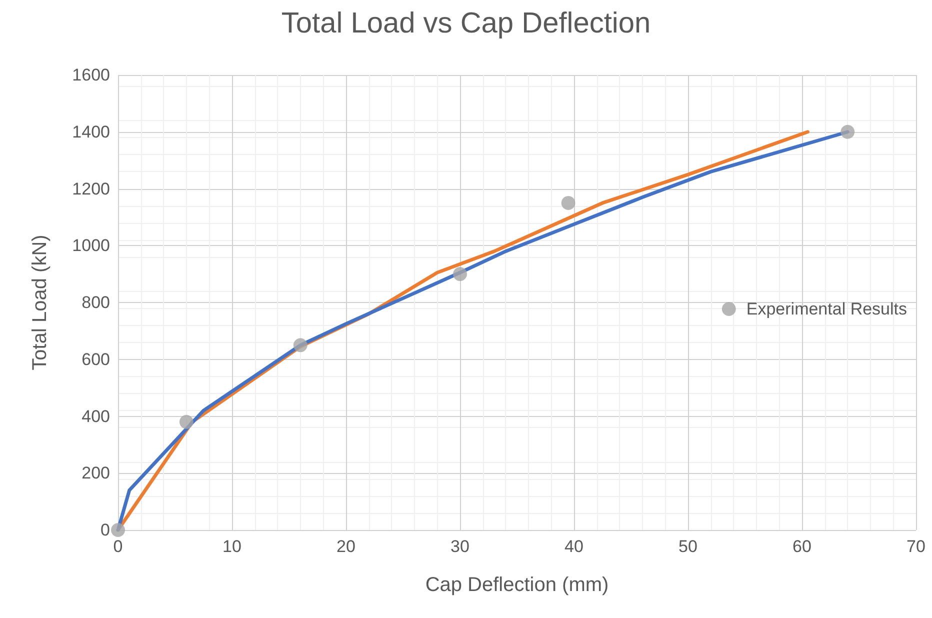  Describe the element at coordinates (688, 546) in the screenshot. I see `x-tick-label: 50` at that location.